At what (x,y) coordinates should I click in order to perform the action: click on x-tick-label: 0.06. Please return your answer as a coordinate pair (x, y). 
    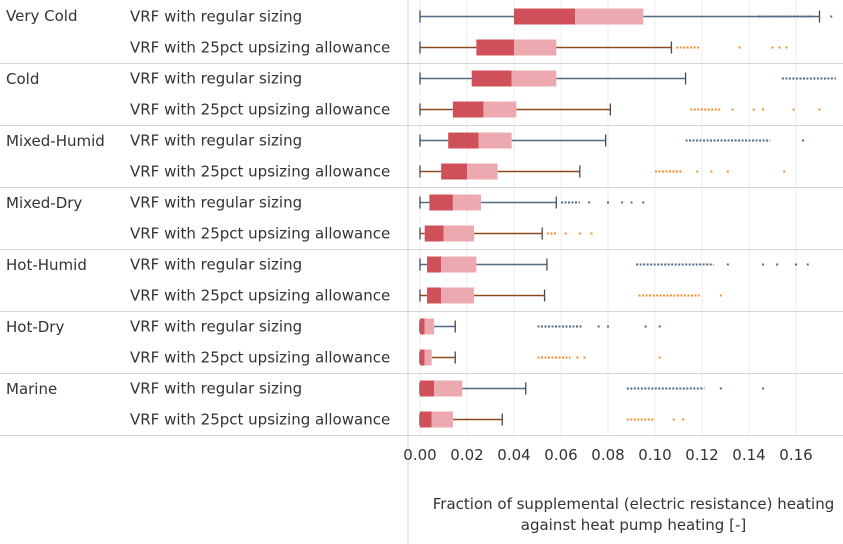
    Looking at the image, I should click on (560, 455).